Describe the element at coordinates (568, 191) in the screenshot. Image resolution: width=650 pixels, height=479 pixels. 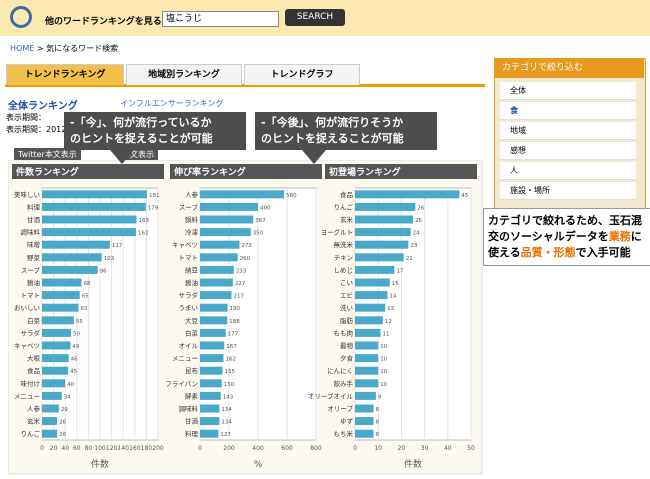
I see `sidebar-item: 施設・場所` at that location.